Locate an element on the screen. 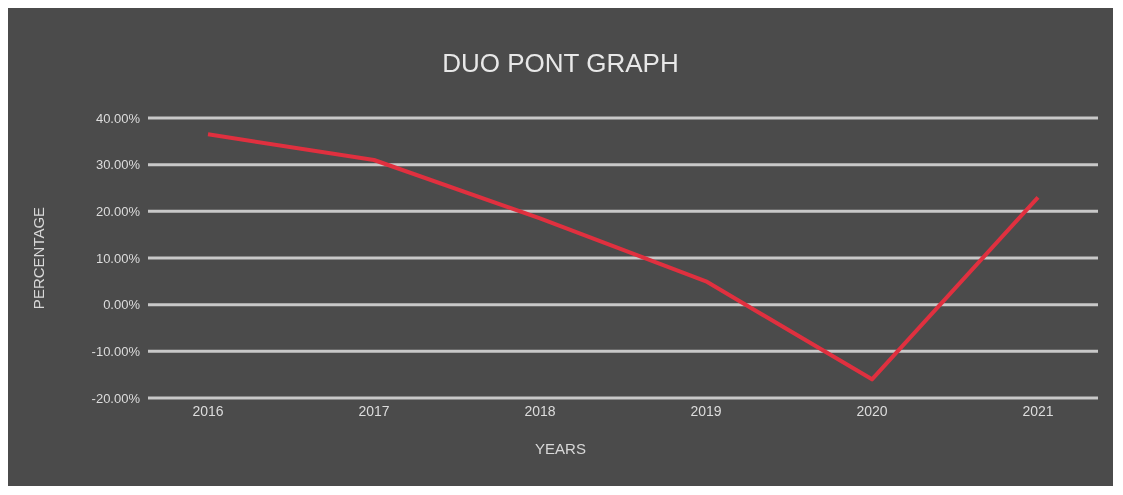 Image resolution: width=1123 pixels, height=495 pixels. chart-title: DUO PONT GRAPH is located at coordinates (560, 63).